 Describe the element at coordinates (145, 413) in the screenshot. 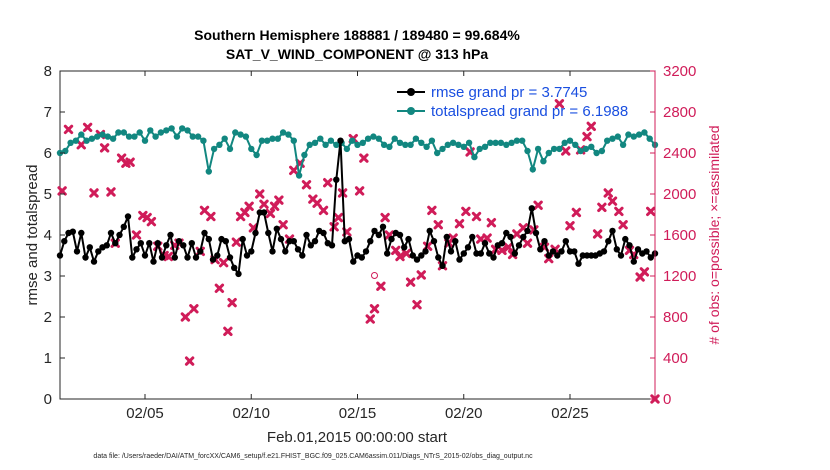

I see `x-tick-label: 02/05` at that location.